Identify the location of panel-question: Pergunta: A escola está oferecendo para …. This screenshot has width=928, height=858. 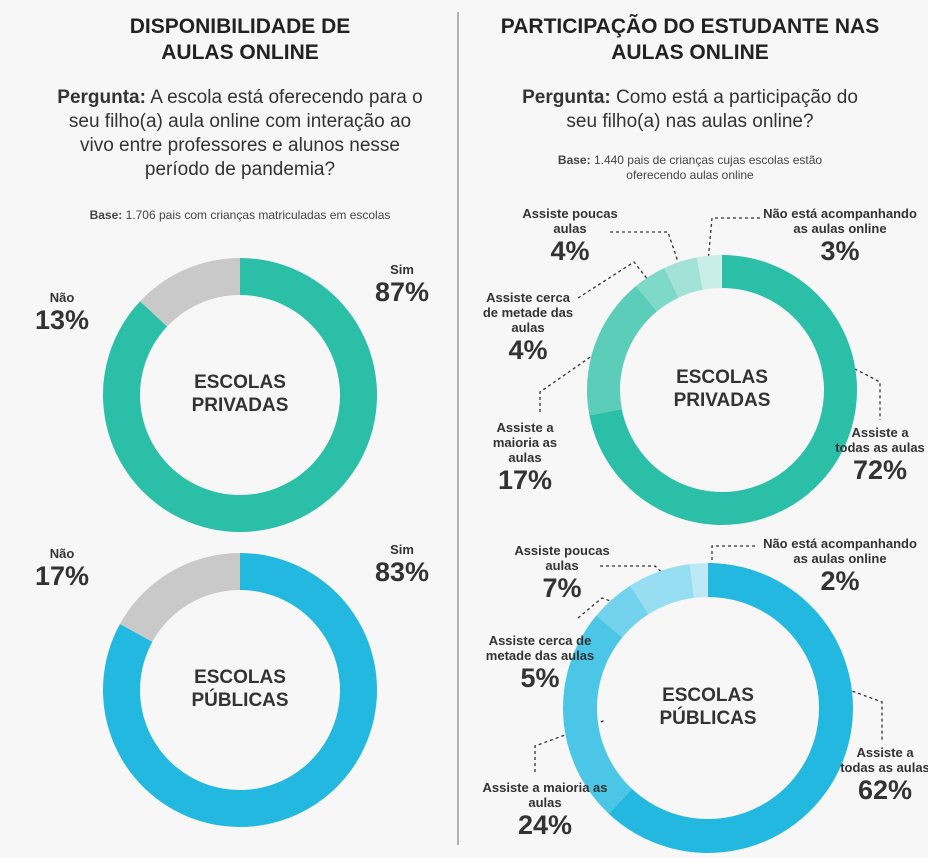
(240, 134).